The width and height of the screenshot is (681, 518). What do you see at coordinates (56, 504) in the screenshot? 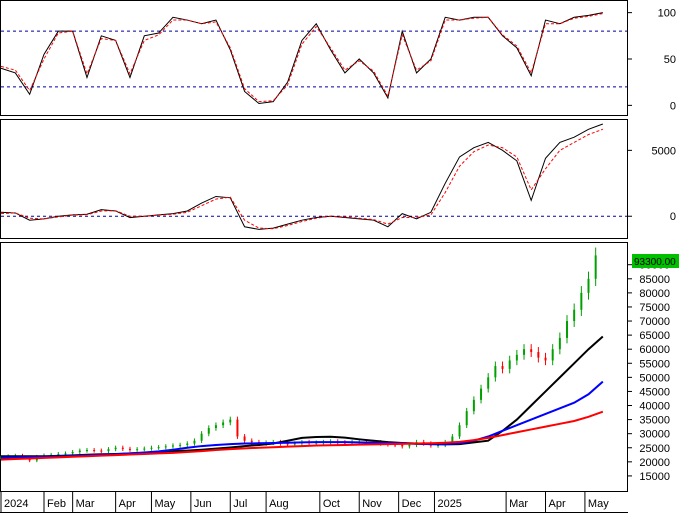
I see `x-tick-label: Feb` at bounding box center [56, 504].